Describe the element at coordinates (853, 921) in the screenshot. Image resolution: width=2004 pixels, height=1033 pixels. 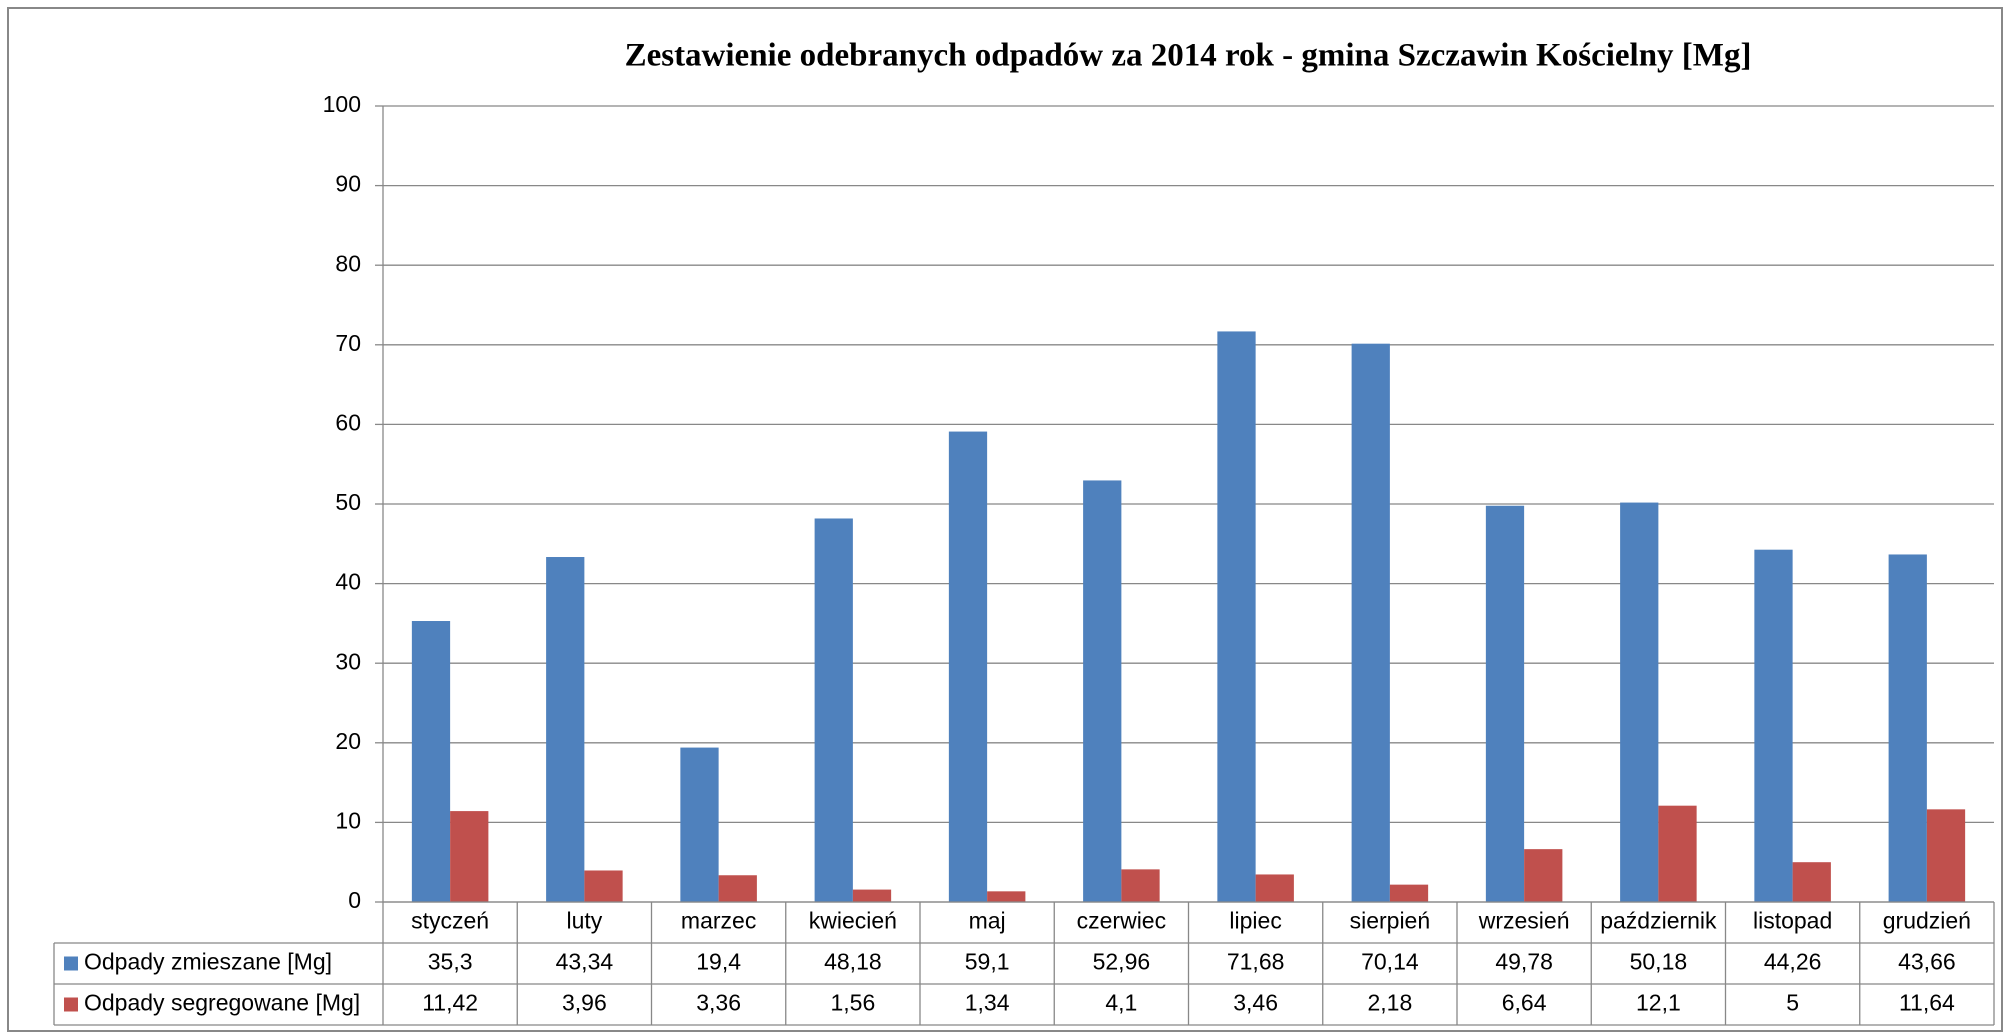
I see `x-tick-label: kwiecień` at that location.